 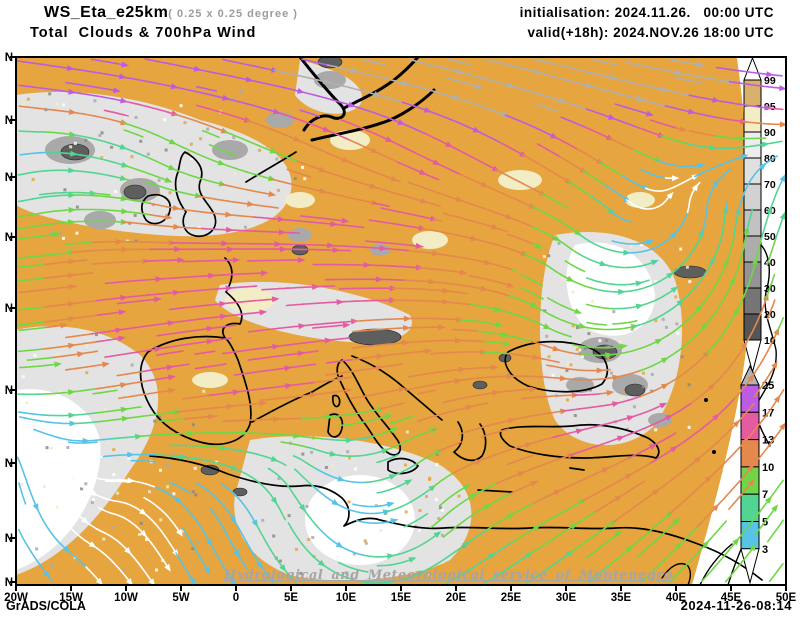 I want to click on lon-tick-label: 10E, so click(x=346, y=598).